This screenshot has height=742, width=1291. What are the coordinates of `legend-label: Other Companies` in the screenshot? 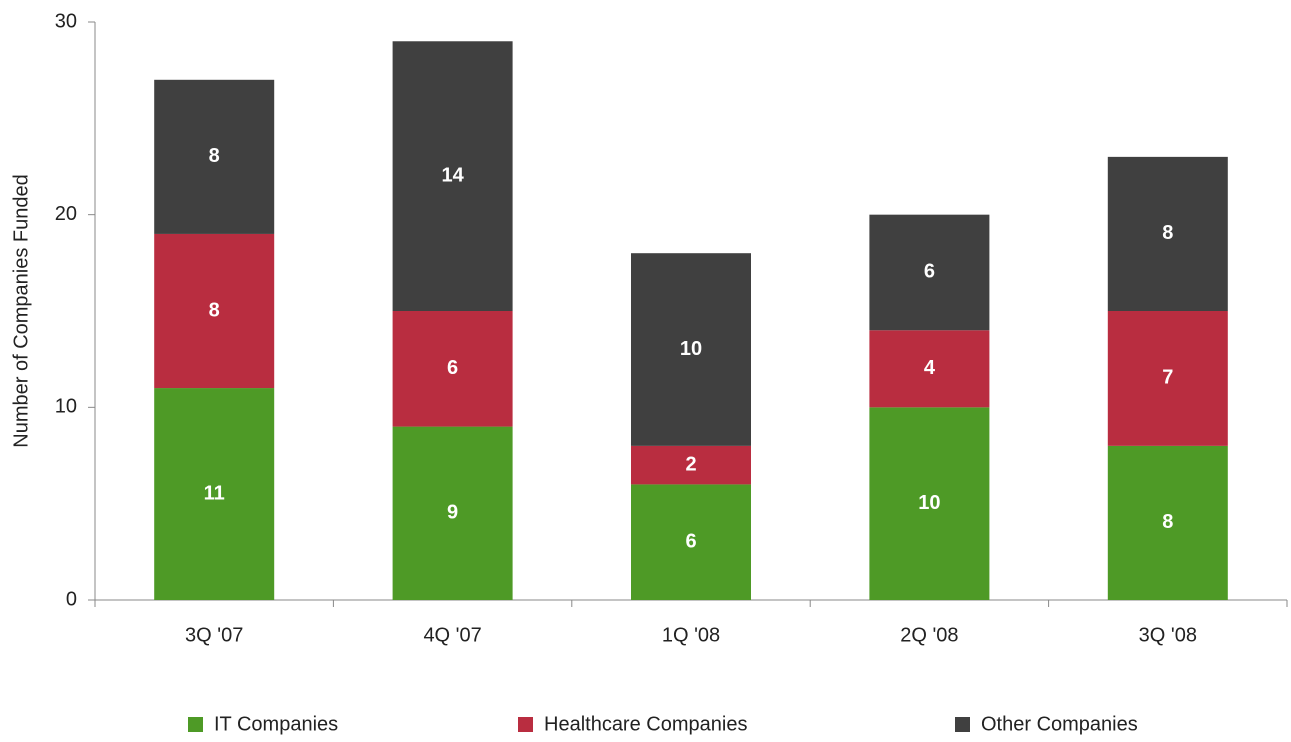 It's located at (1059, 724).